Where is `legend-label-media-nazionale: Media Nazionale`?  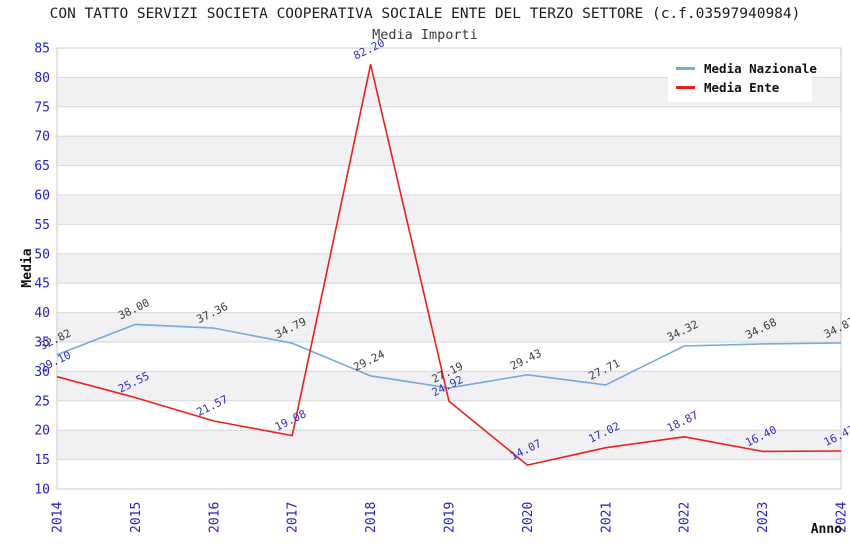
legend-label-media-nazionale: Media Nazionale is located at coordinates (760, 68).